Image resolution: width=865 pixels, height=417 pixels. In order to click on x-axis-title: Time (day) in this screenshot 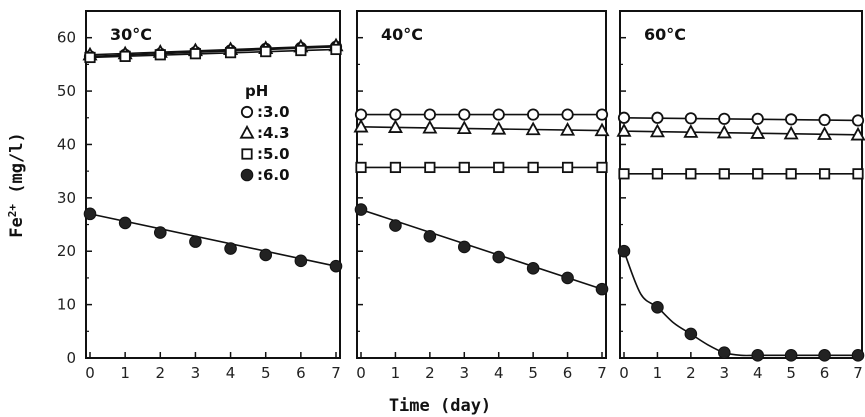, I will do `click(440, 406)`.